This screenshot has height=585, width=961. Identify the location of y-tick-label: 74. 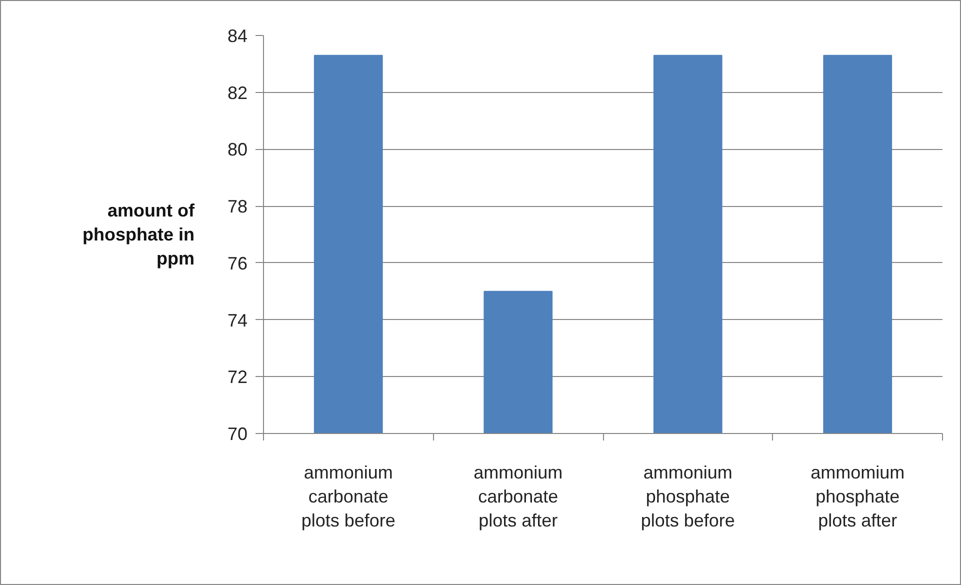
(237, 320).